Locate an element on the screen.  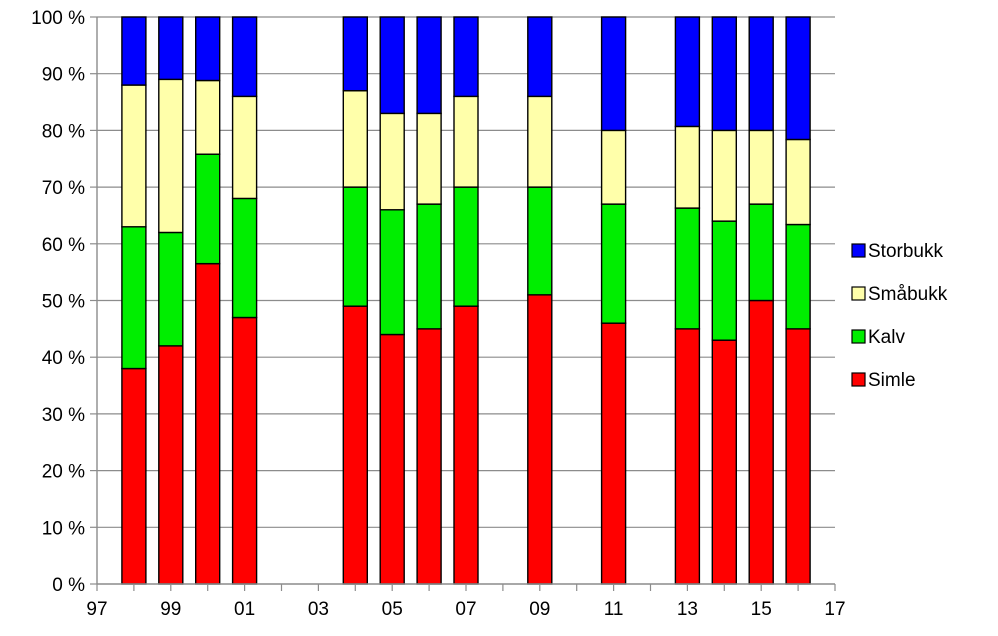
bar-segment-storbukk-1999 is located at coordinates (171, 48).